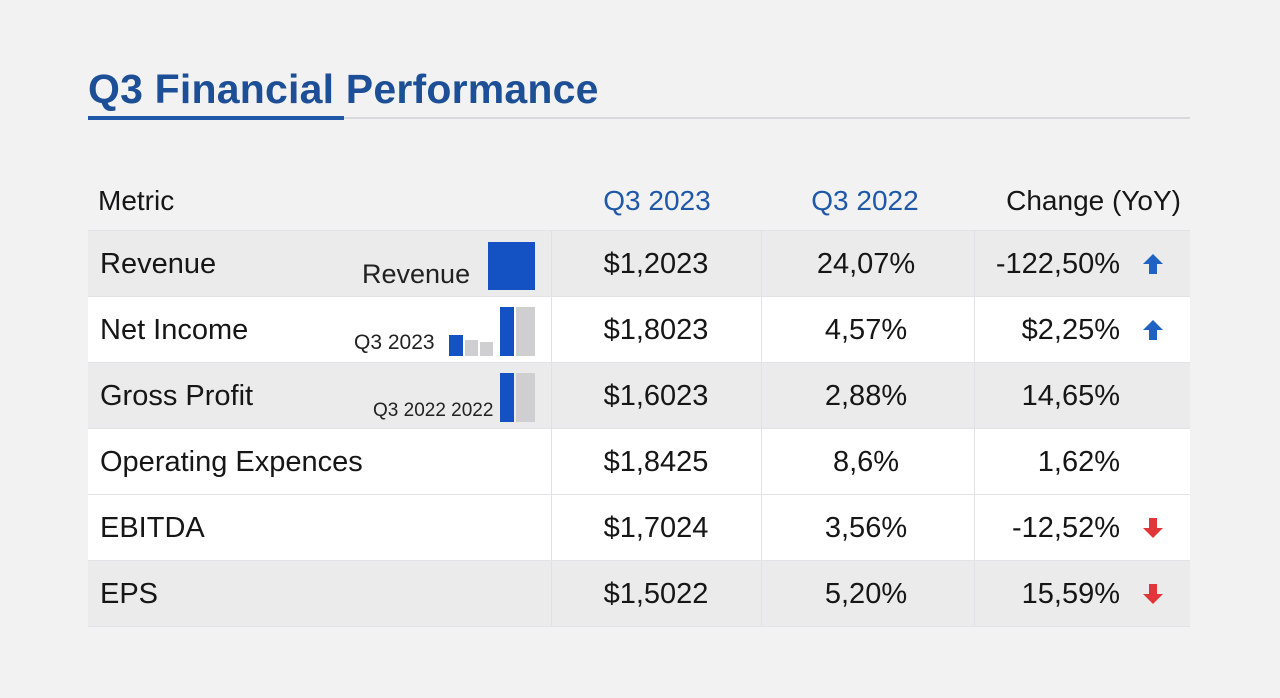 The image size is (1280, 698). Describe the element at coordinates (231, 462) in the screenshot. I see `metric-name: Operating Expences` at that location.